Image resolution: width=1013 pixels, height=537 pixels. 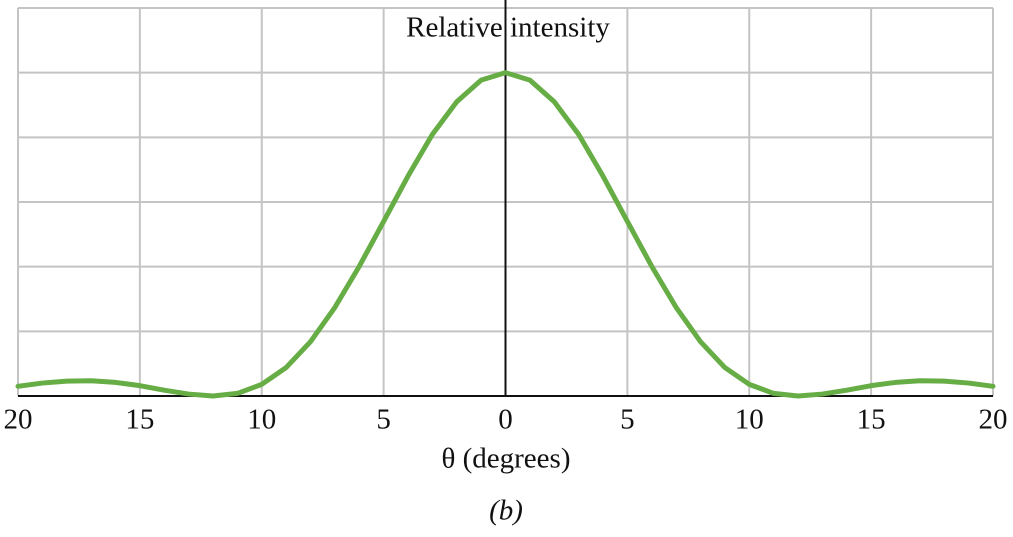 I want to click on caption: (b), so click(x=506, y=511).